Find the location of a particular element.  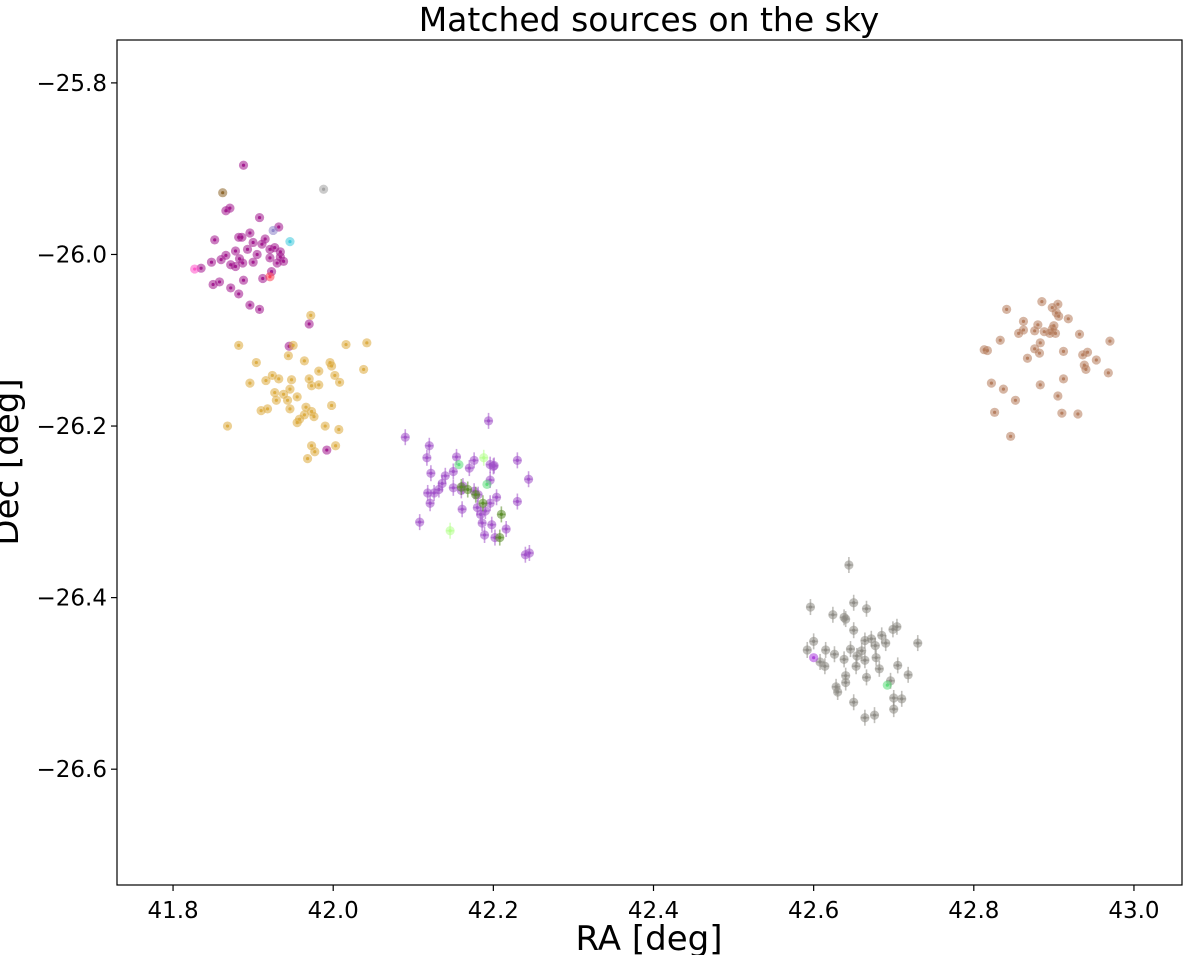

x-tick-label: 42.2 is located at coordinates (493, 911).